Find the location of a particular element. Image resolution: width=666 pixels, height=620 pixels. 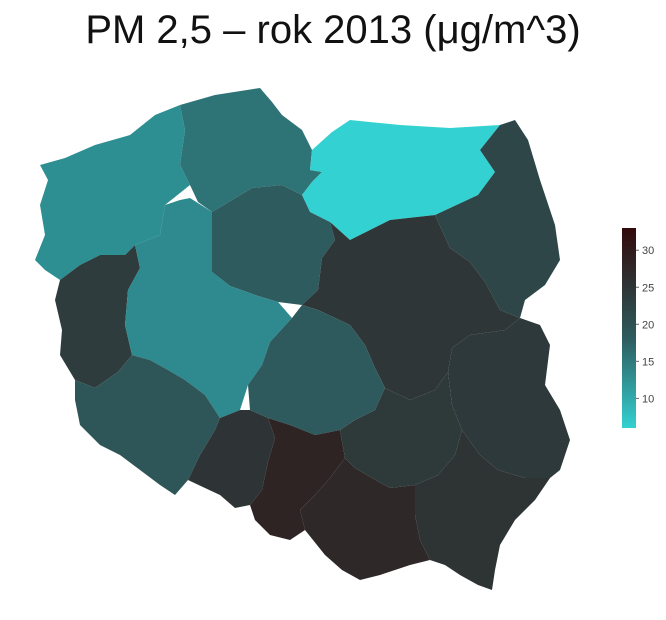

region-zachodniopomorskie is located at coordinates (112, 192).